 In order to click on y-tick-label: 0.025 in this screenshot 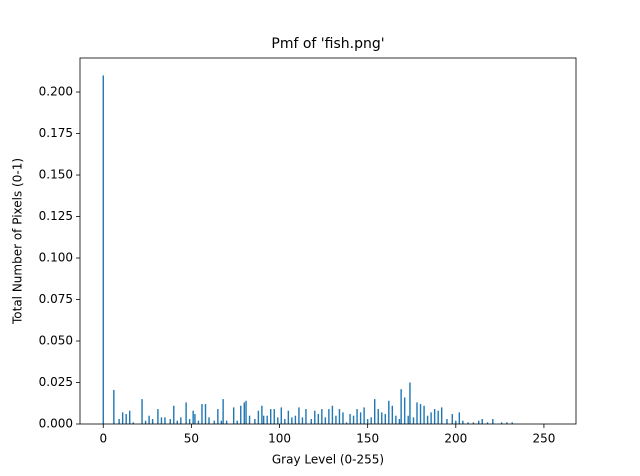, I will do `click(56, 382)`.